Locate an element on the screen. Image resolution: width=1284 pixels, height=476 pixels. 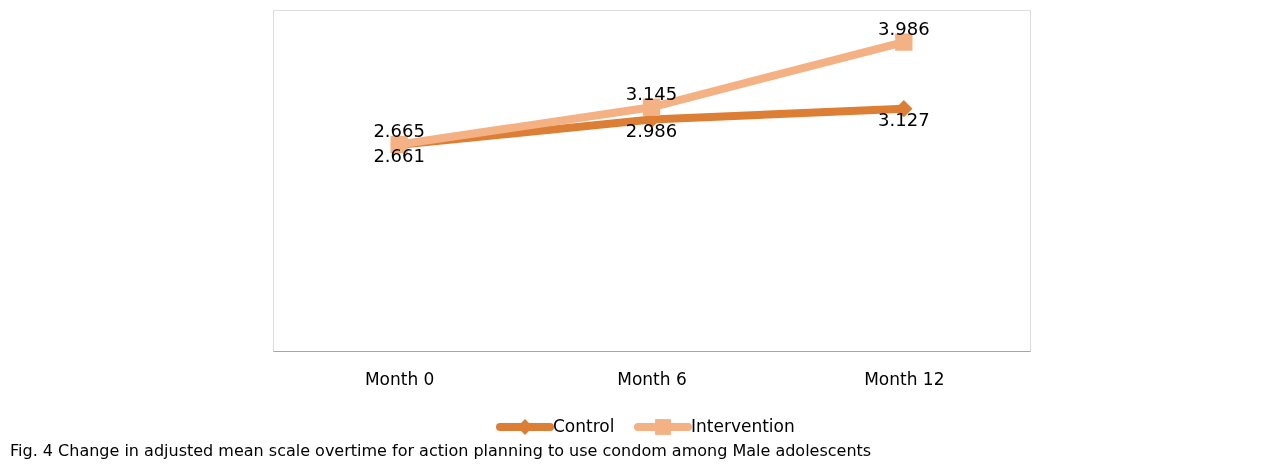
x-tick-label: Month 12 is located at coordinates (904, 378).